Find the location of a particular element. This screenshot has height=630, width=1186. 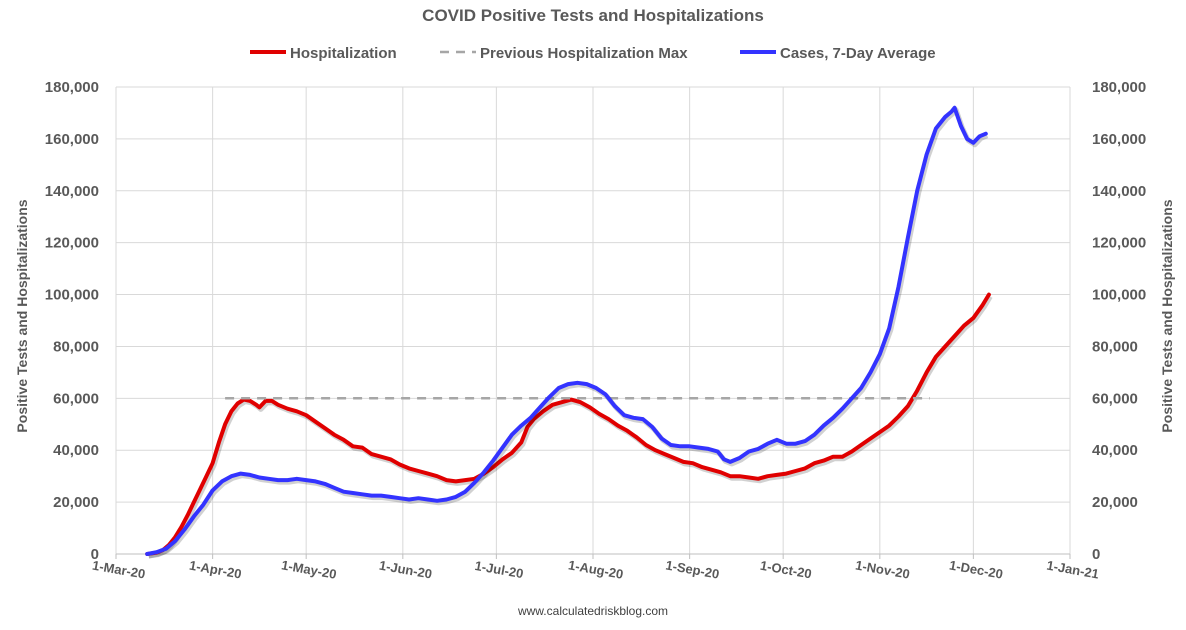

y-tick-label-right: 40,000 is located at coordinates (1115, 450).